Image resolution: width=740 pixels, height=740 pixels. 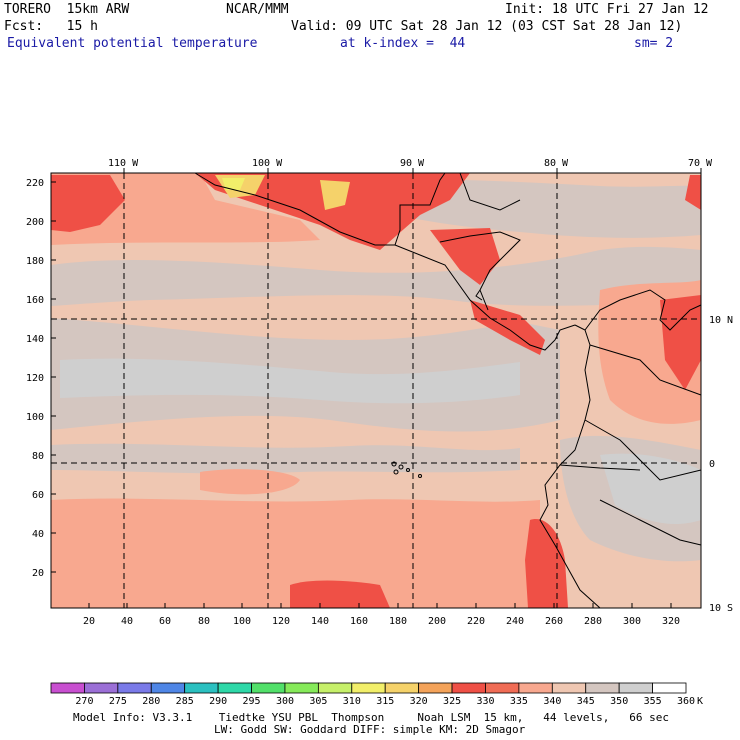 What do you see at coordinates (318, 701) in the screenshot?
I see `colorbar-label: 305` at bounding box center [318, 701].